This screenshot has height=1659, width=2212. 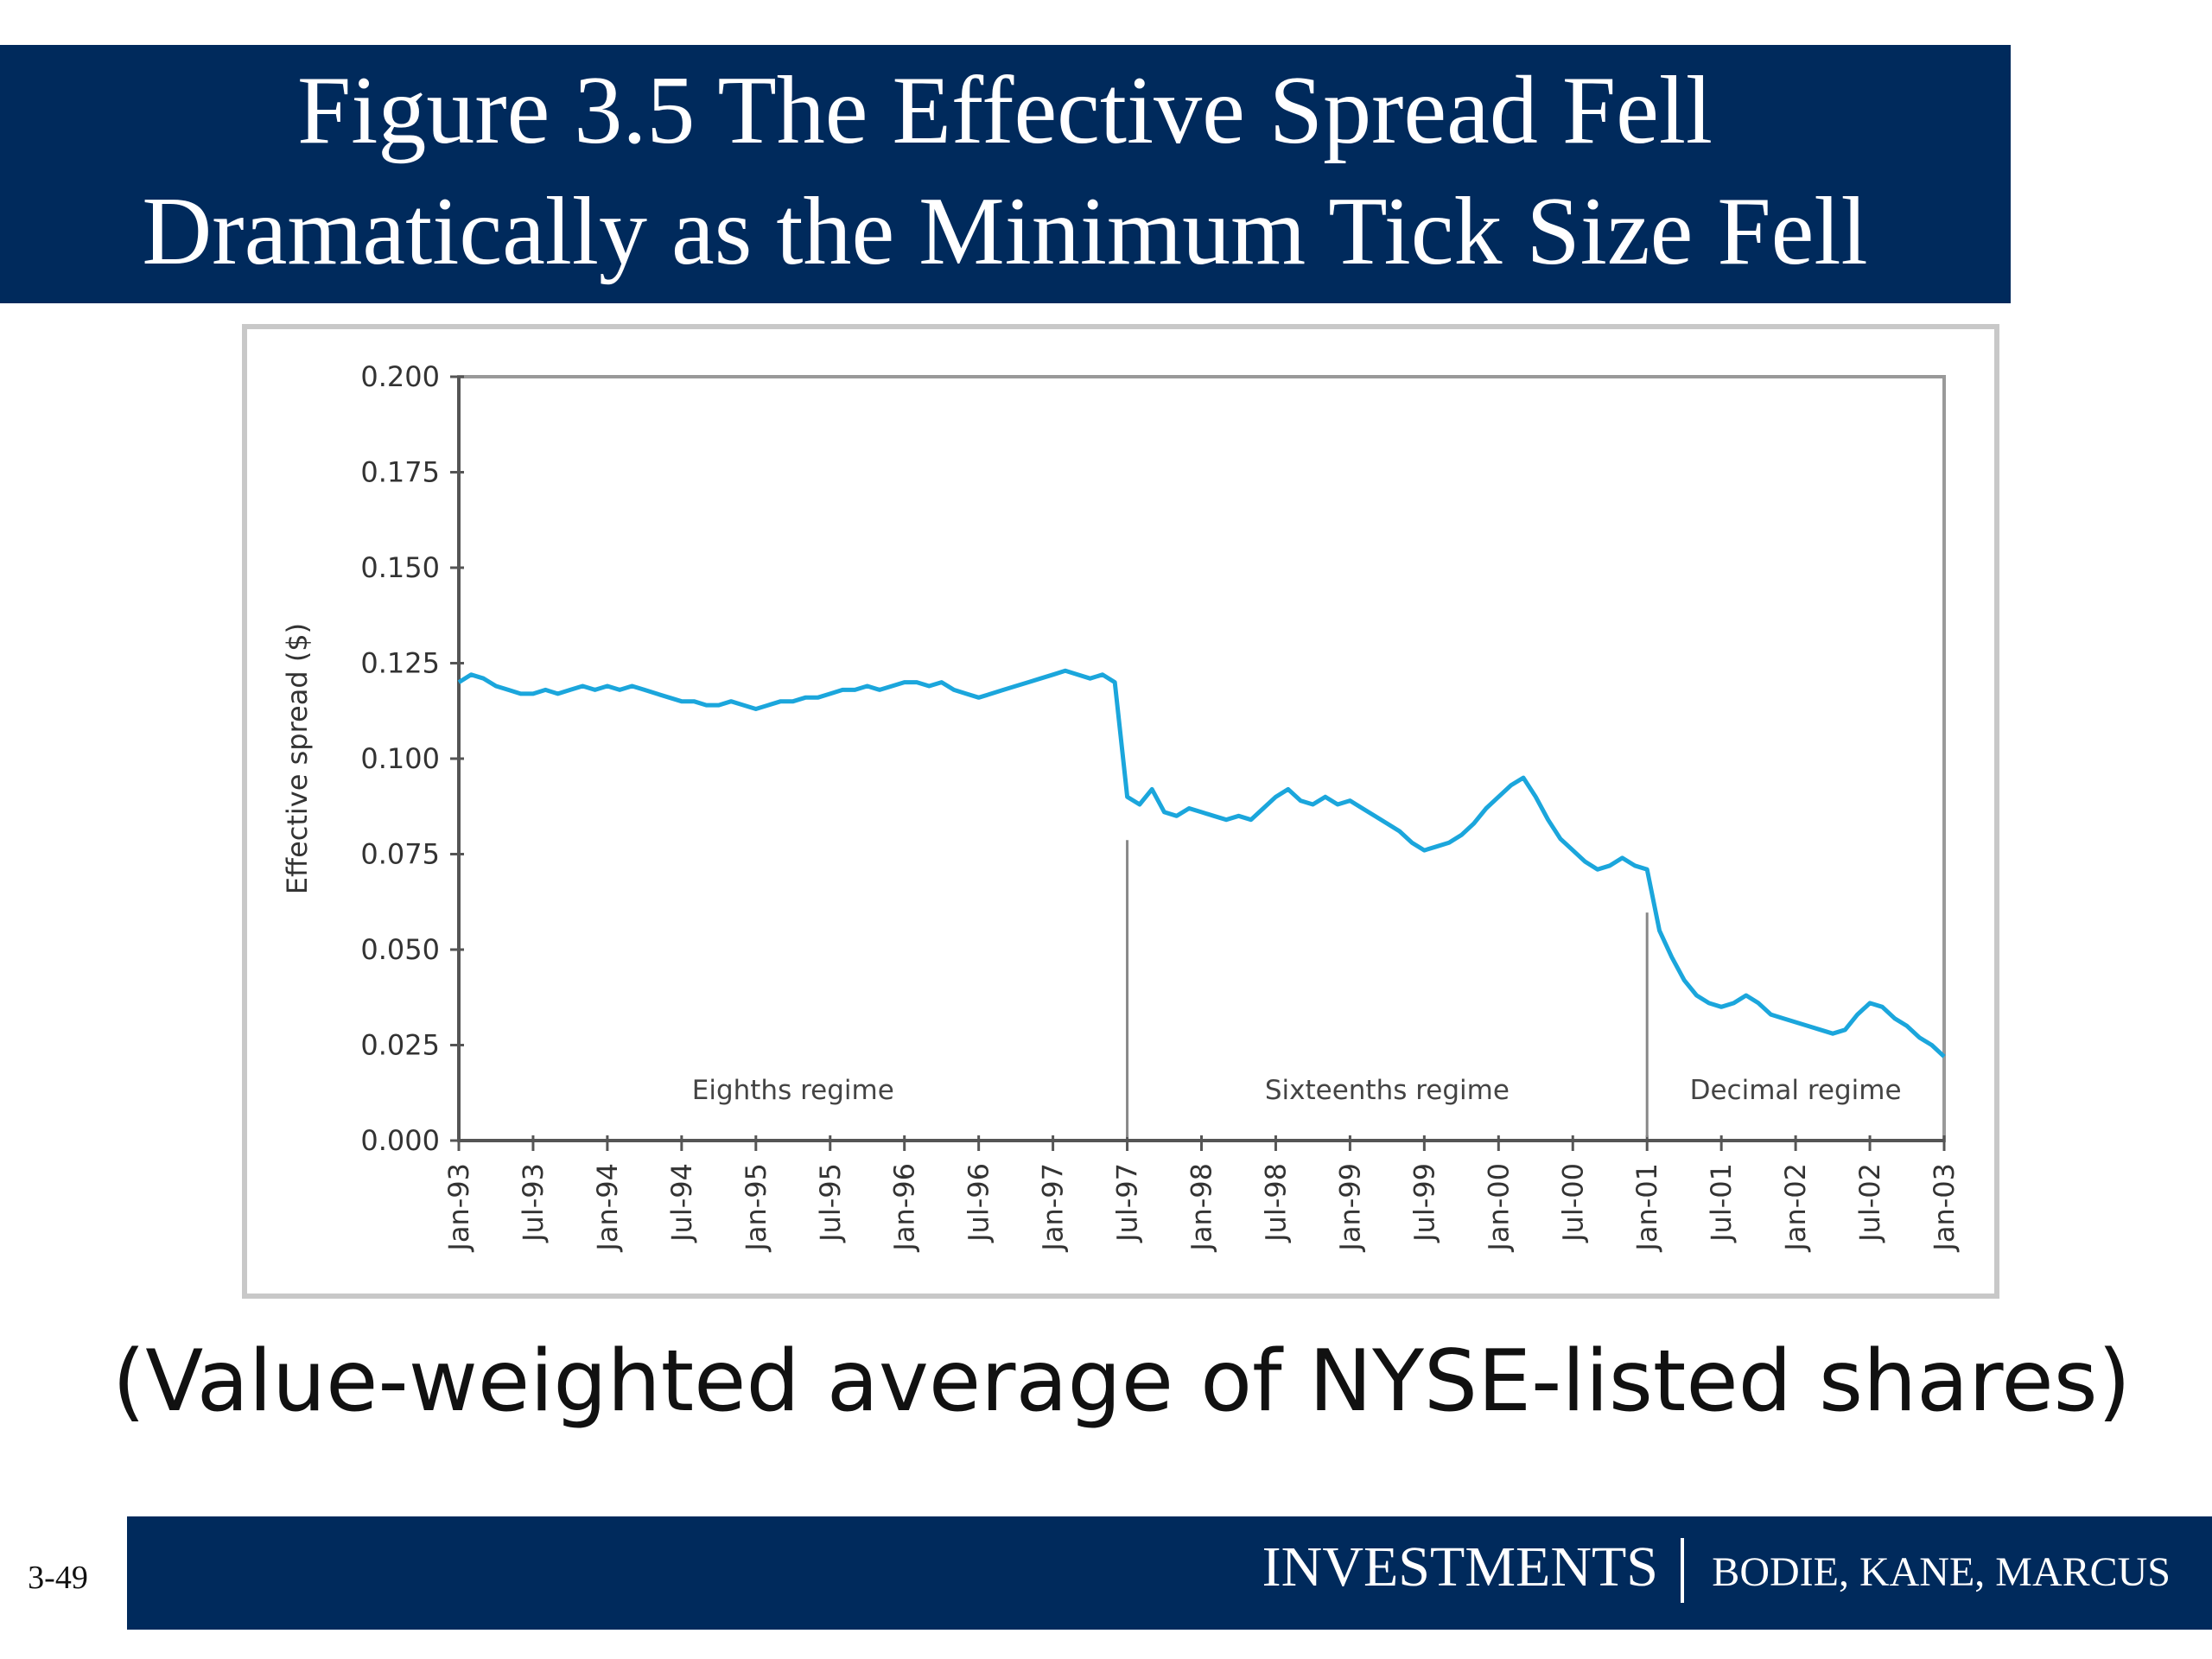 What do you see at coordinates (1498, 1208) in the screenshot?
I see `x-tick-label: Jan-00` at bounding box center [1498, 1208].